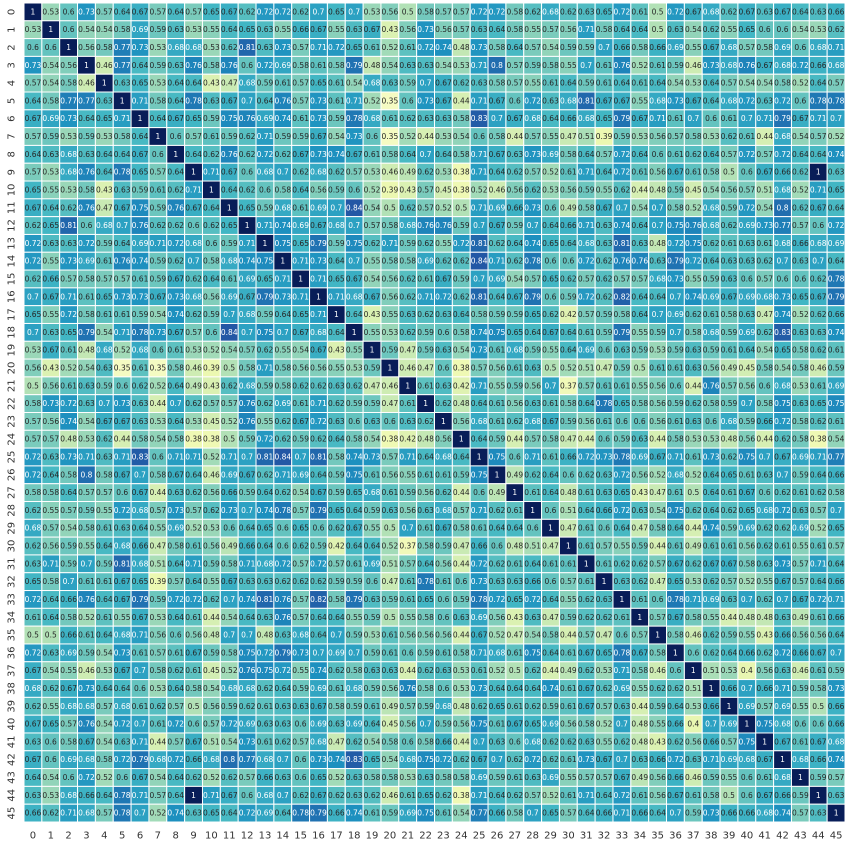 The height and width of the screenshot is (846, 849). Describe the element at coordinates (532, 243) in the screenshot. I see `cell-value-label: 0.74` at that location.